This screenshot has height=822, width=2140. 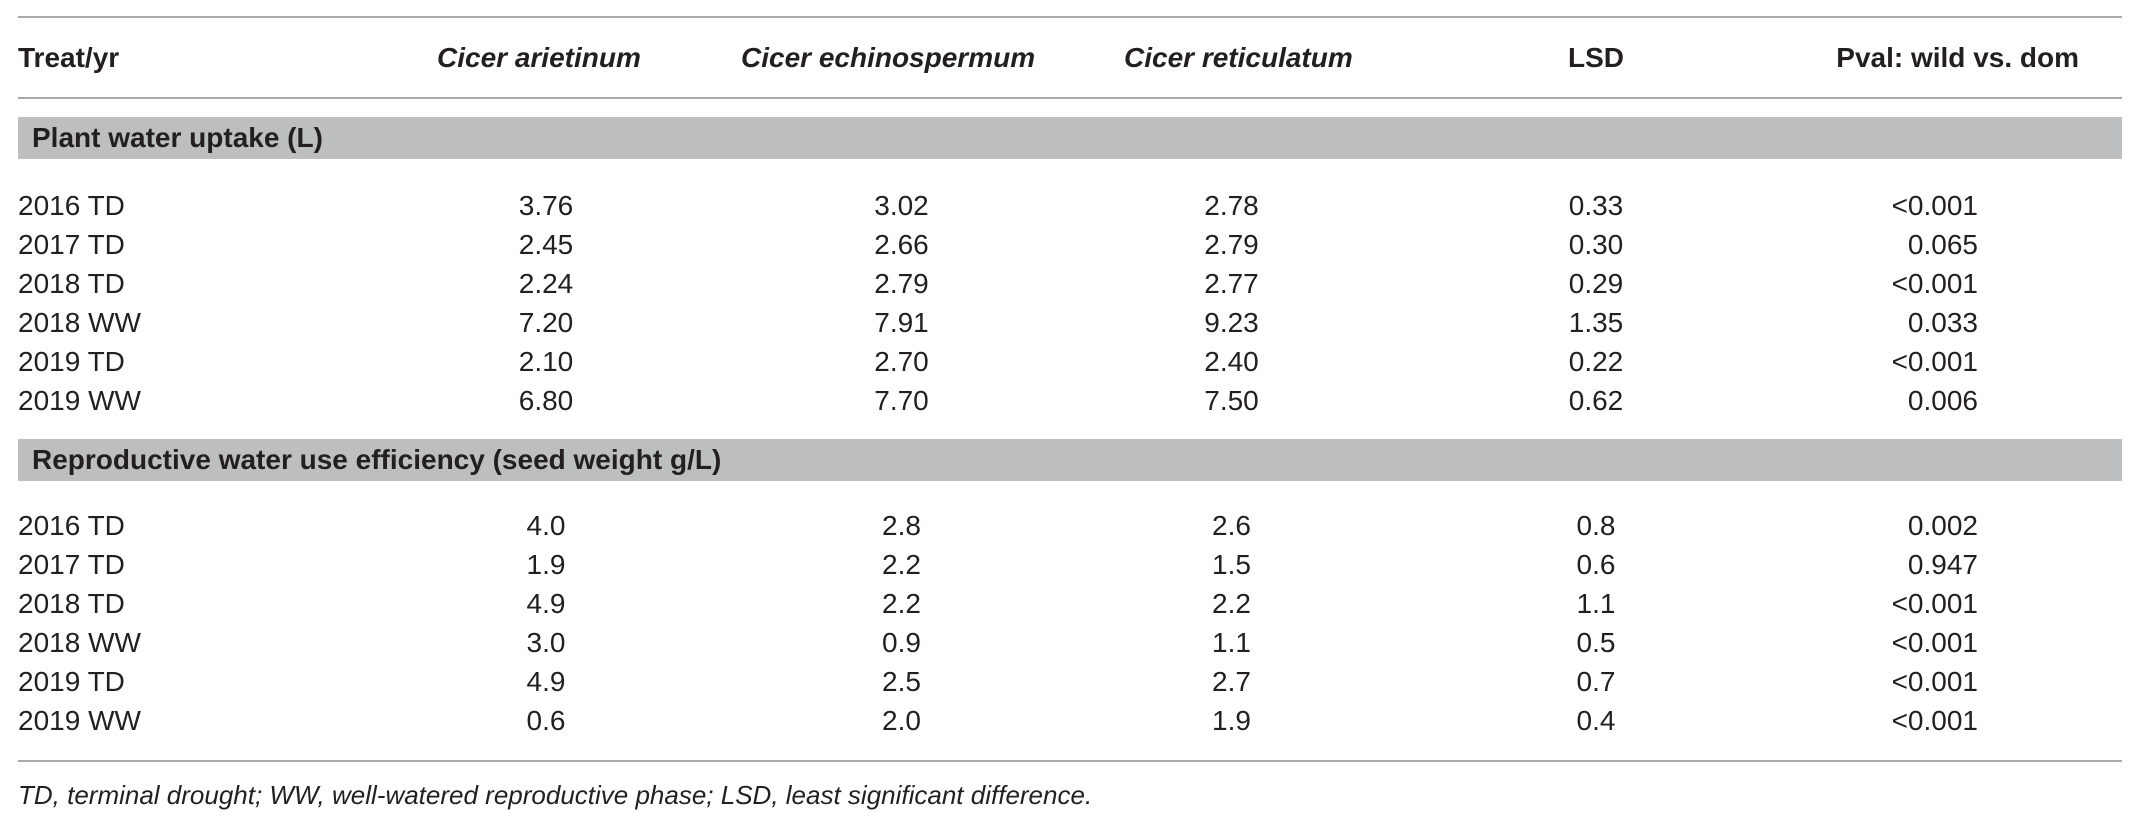 I want to click on table-row: 2017 TD 1.9 2.2 1.5 0.6 0.947, so click(x=1070, y=565).